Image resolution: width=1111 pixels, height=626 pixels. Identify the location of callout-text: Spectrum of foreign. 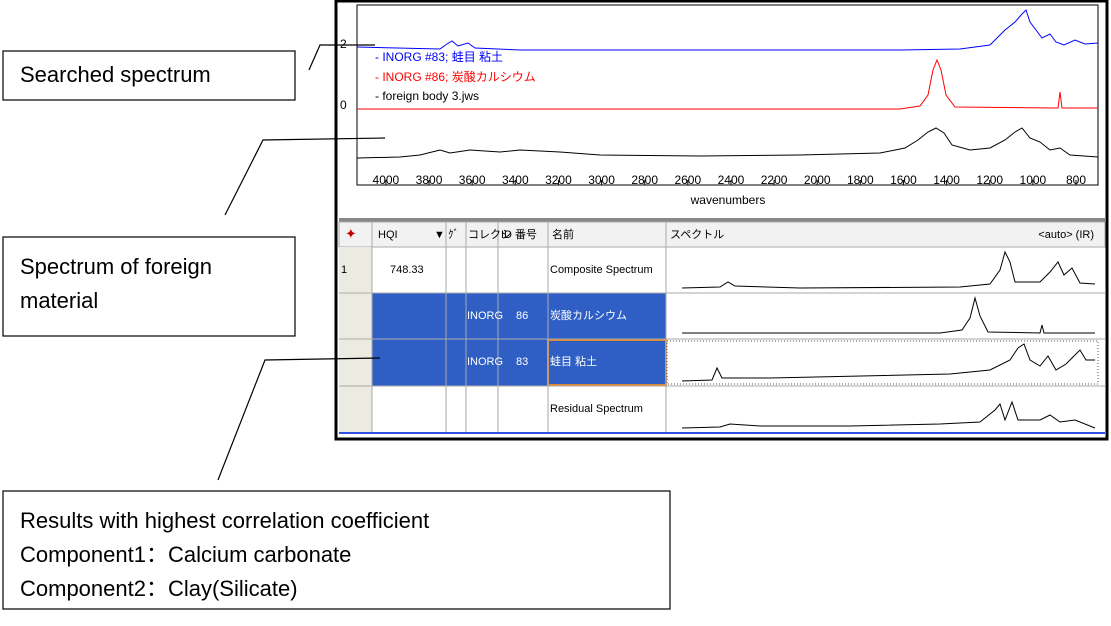
(116, 266).